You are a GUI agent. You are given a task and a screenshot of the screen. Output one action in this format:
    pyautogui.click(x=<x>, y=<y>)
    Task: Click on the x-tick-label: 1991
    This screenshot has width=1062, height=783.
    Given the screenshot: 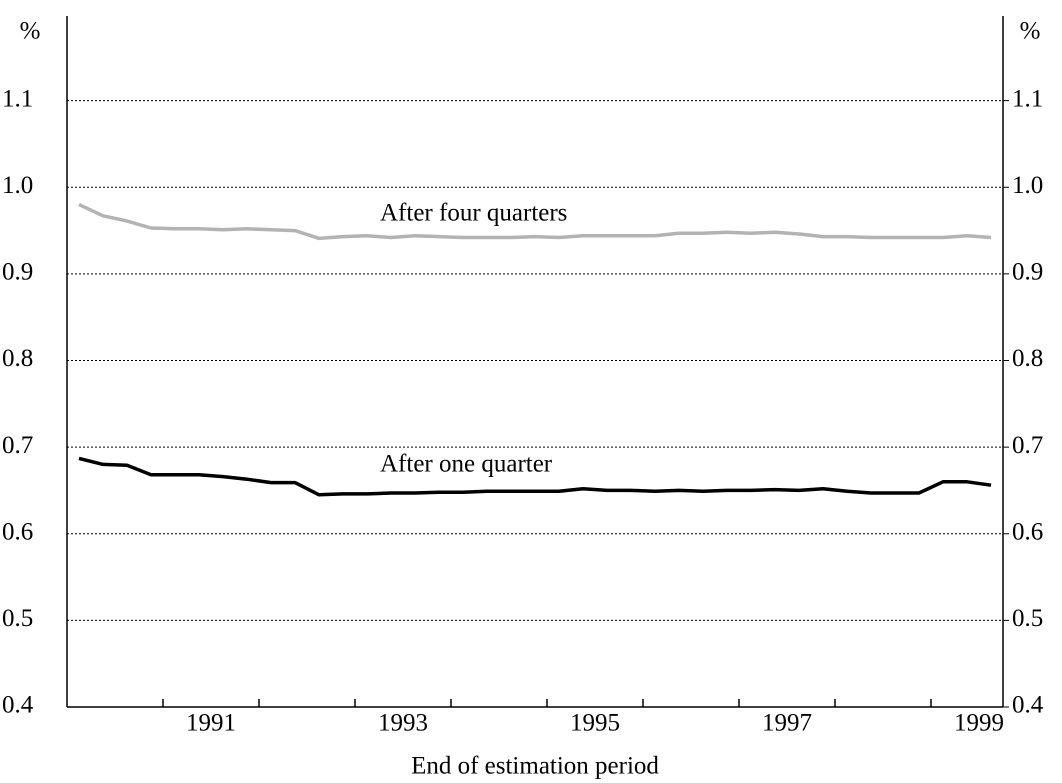 What is the action you would take?
    pyautogui.click(x=211, y=723)
    